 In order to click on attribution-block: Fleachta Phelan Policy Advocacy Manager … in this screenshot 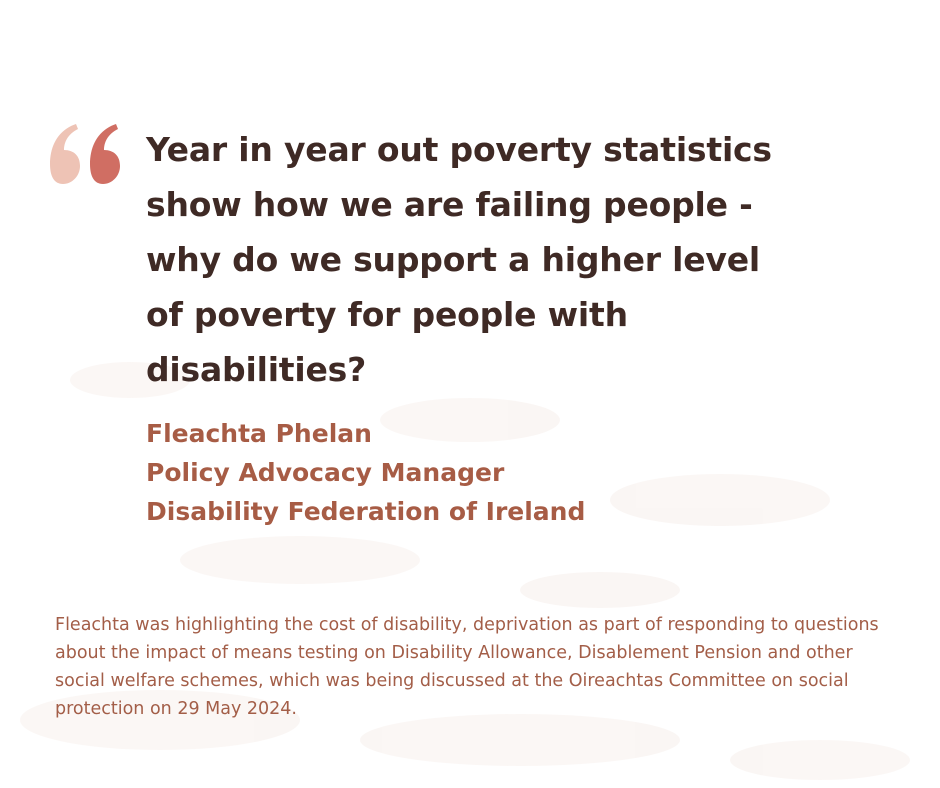, I will do `click(496, 472)`.